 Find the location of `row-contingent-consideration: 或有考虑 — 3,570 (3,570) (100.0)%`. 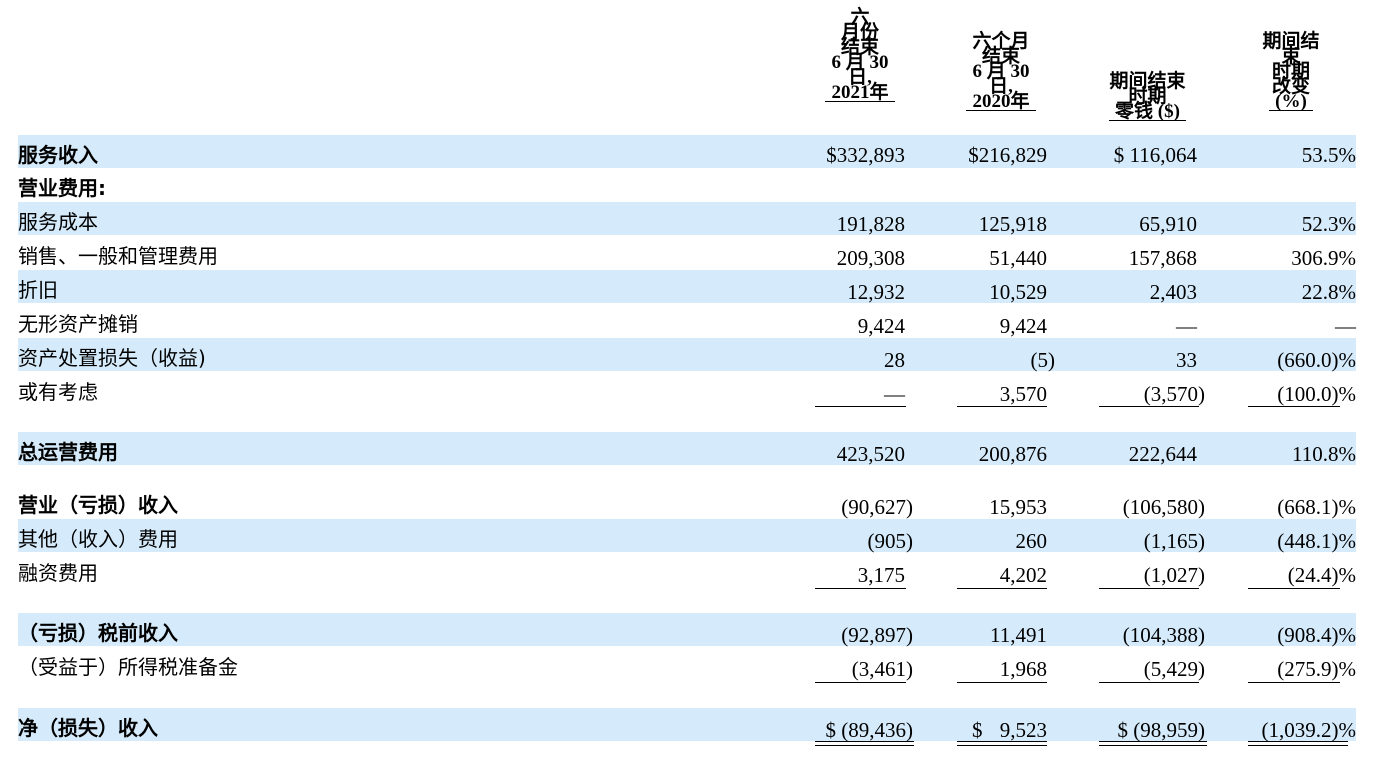

row-contingent-consideration: 或有考虑 — 3,570 (3,570) (100.0)% is located at coordinates (687, 389).